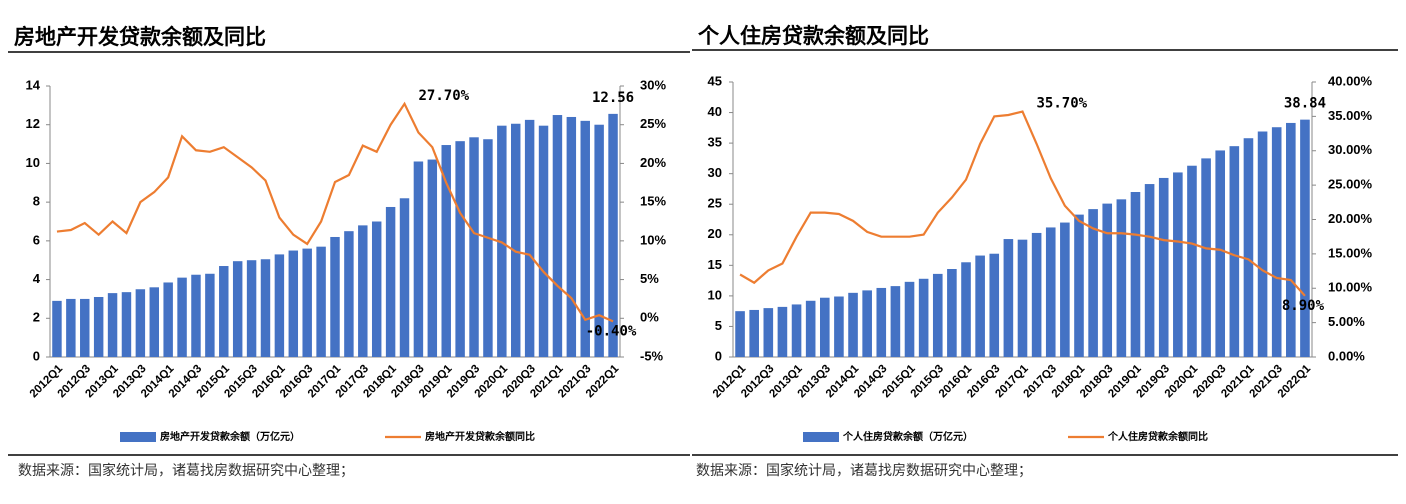 This screenshot has height=504, width=1406. I want to click on y-tick-label: 15, so click(715, 264).